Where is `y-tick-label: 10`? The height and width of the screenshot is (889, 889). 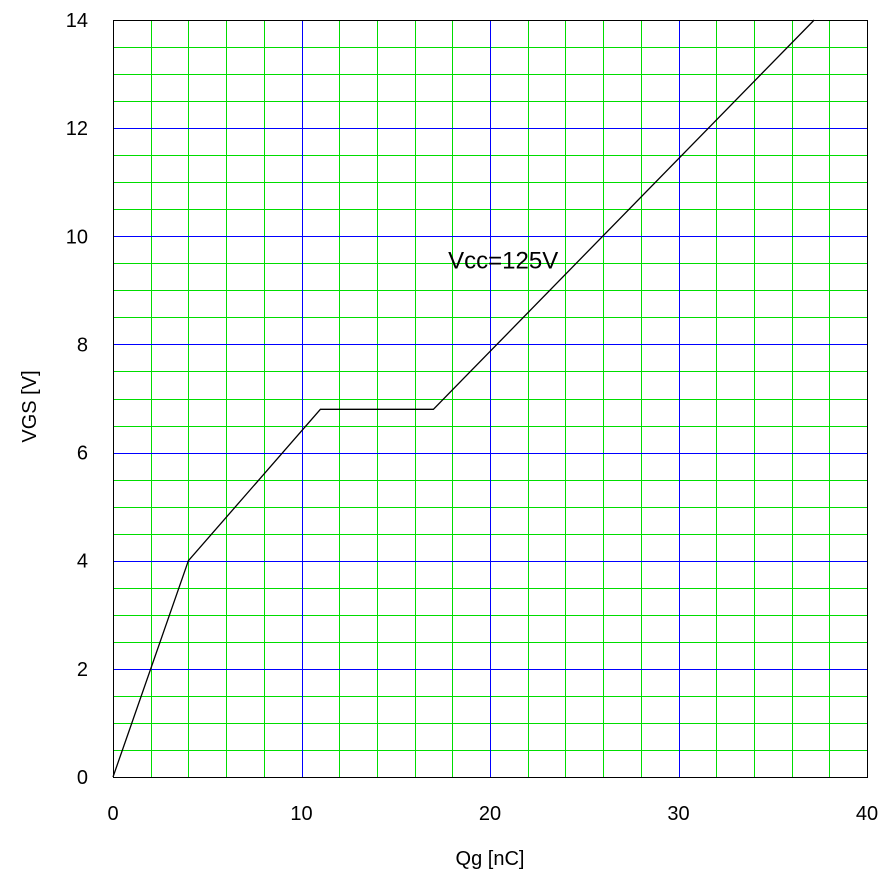
y-tick-label: 10 is located at coordinates (77, 237).